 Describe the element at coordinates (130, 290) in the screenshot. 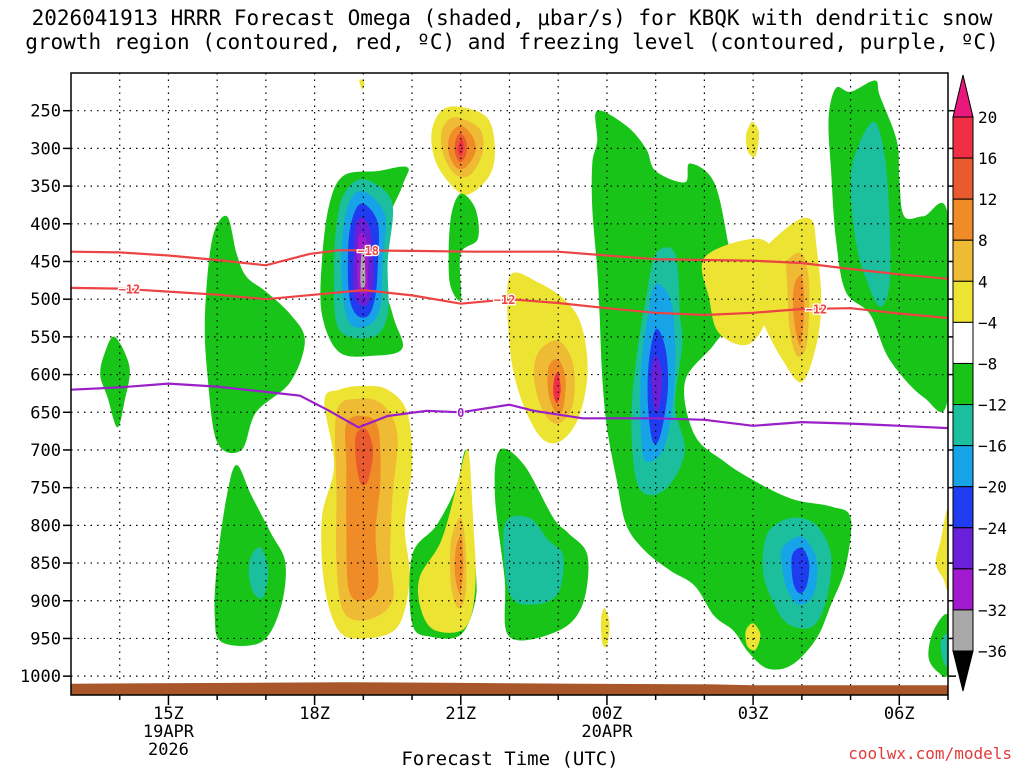

I see `dgz-isotherm-label-1: −12` at that location.